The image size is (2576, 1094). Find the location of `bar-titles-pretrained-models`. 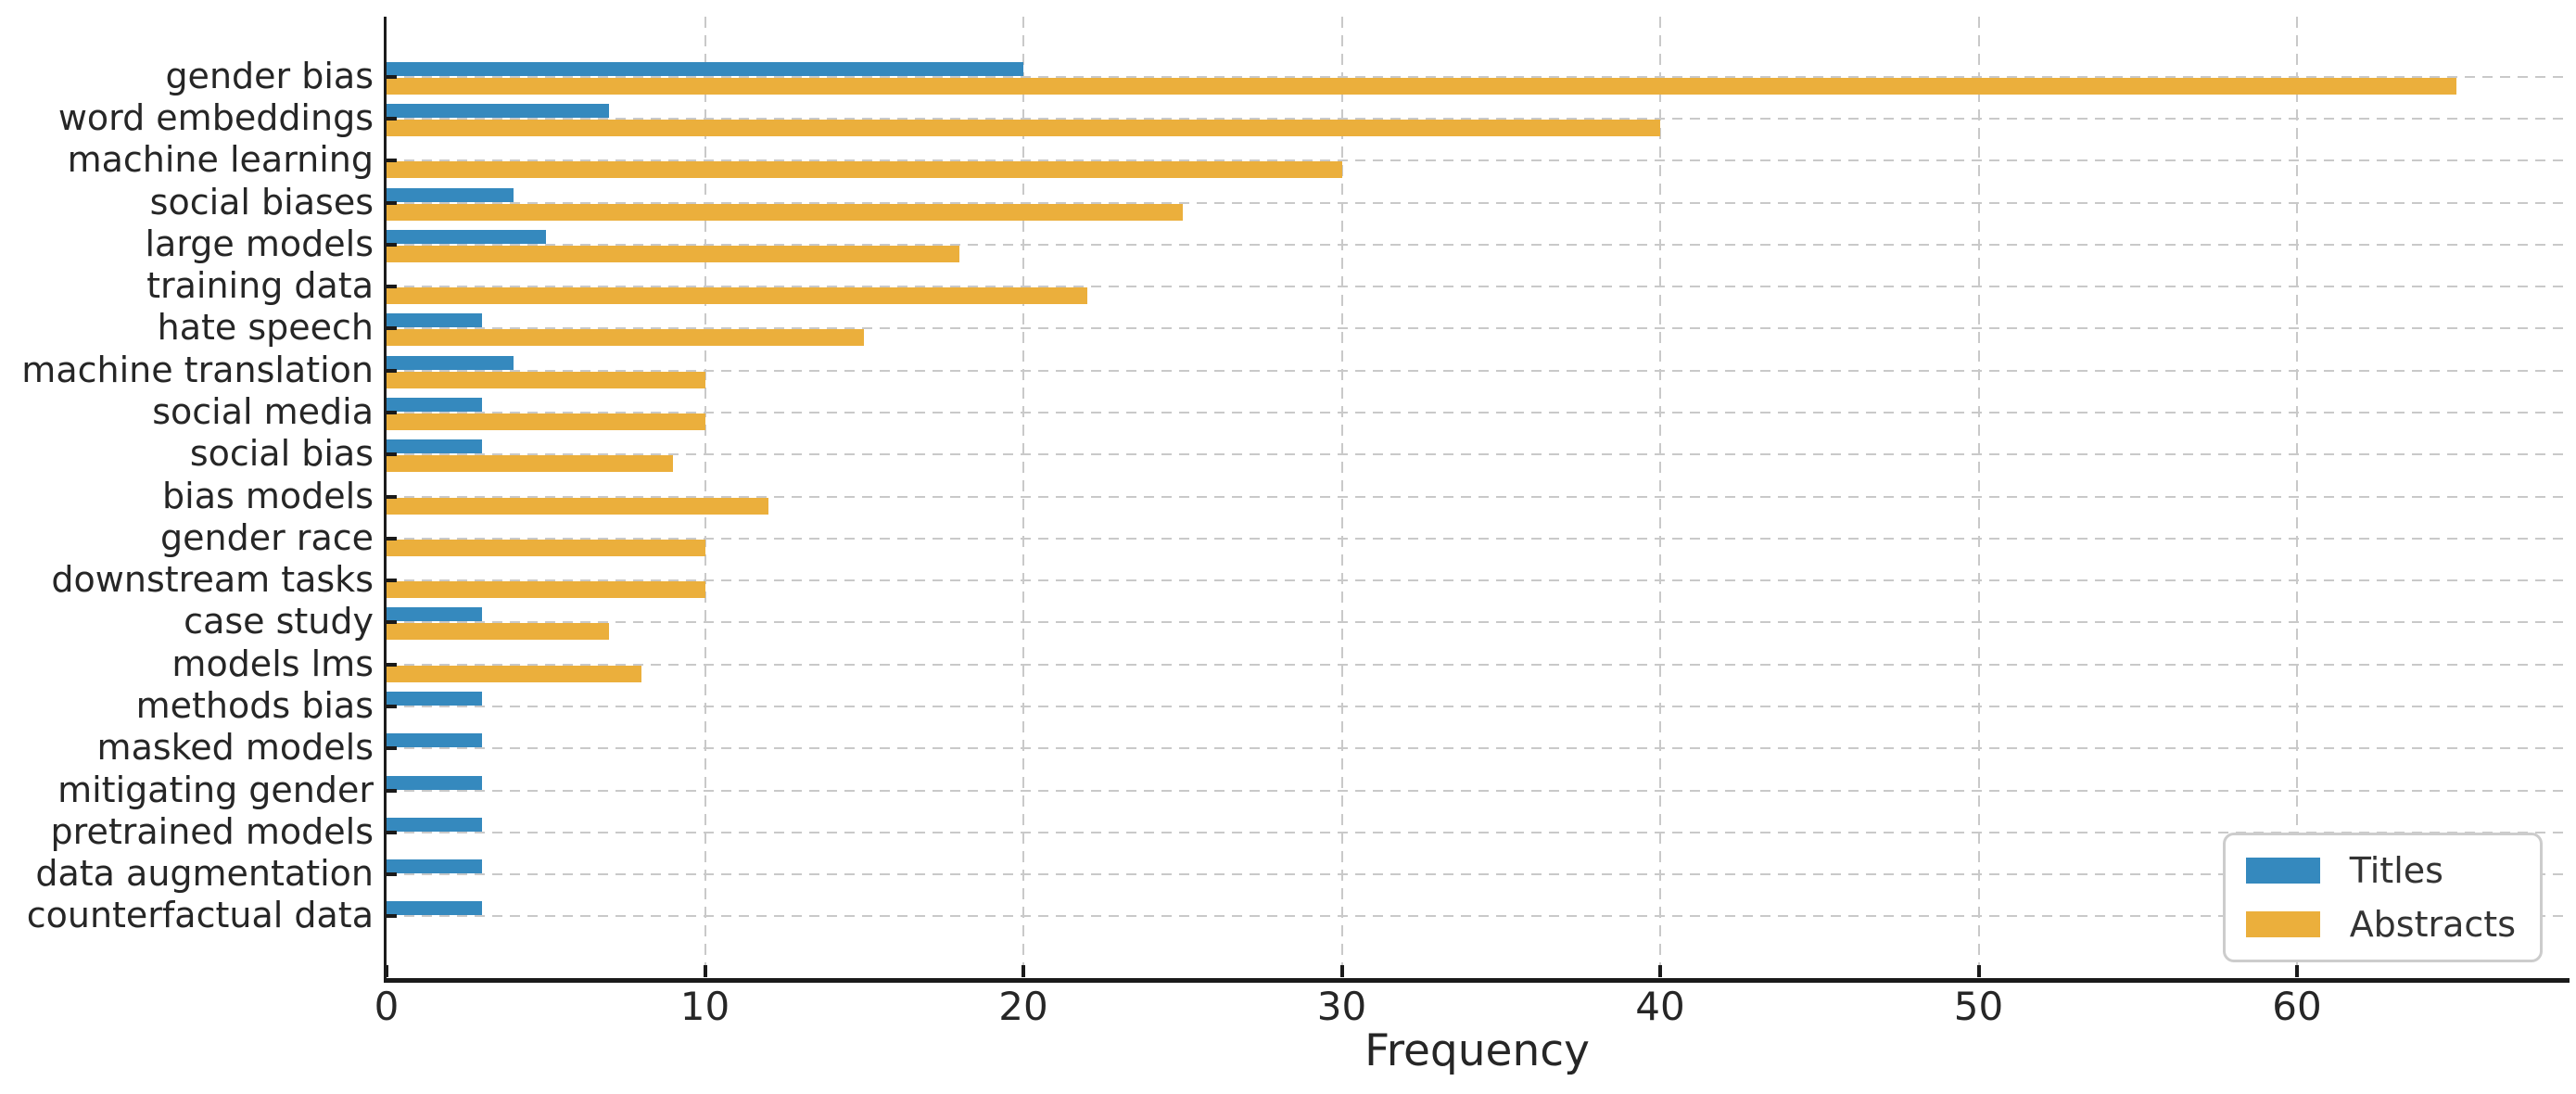

bar-titles-pretrained-models is located at coordinates (435, 824).